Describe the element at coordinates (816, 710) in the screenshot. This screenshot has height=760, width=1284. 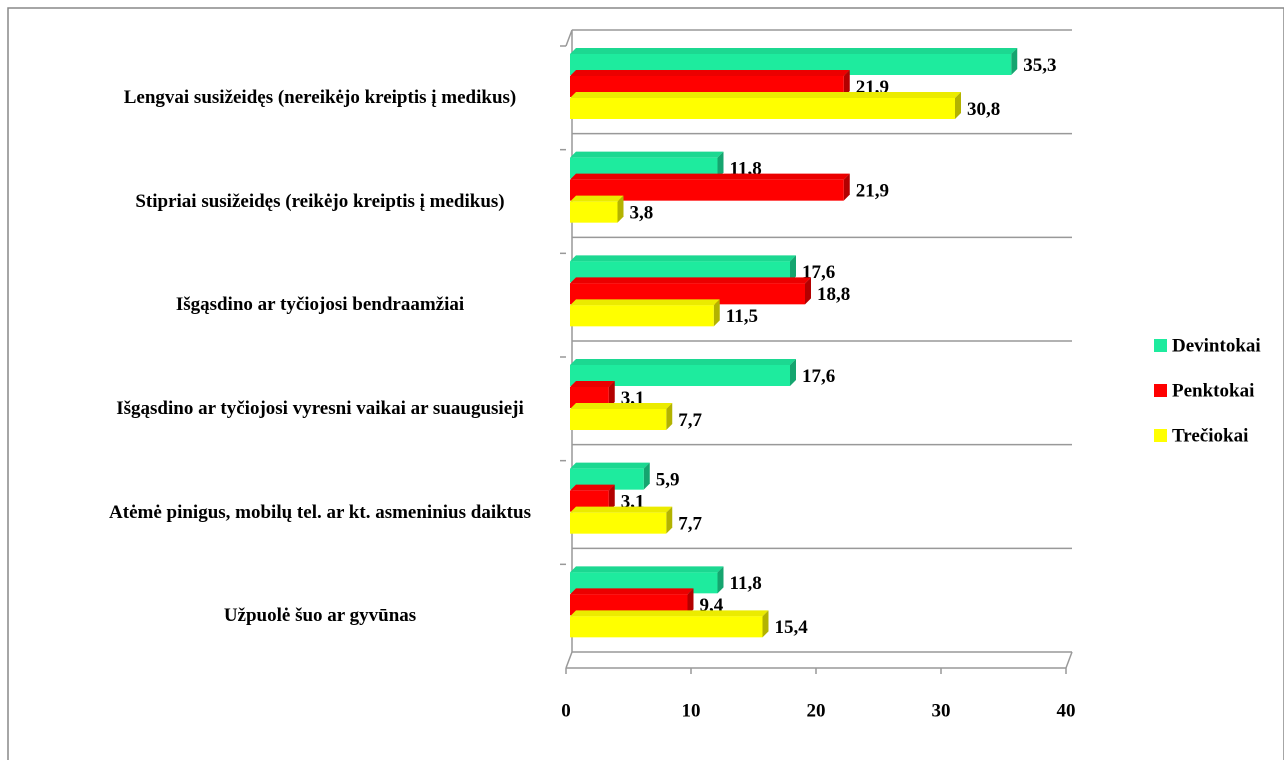
I see `x-tick-label: 20` at that location.